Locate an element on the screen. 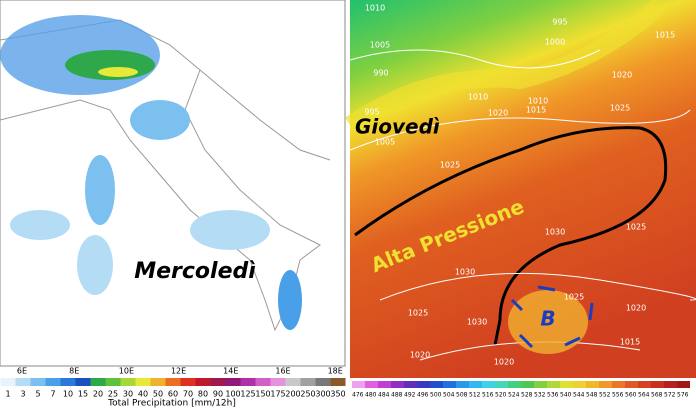 This screenshot has width=696, height=412. colorbar-label: 504 is located at coordinates (449, 395).